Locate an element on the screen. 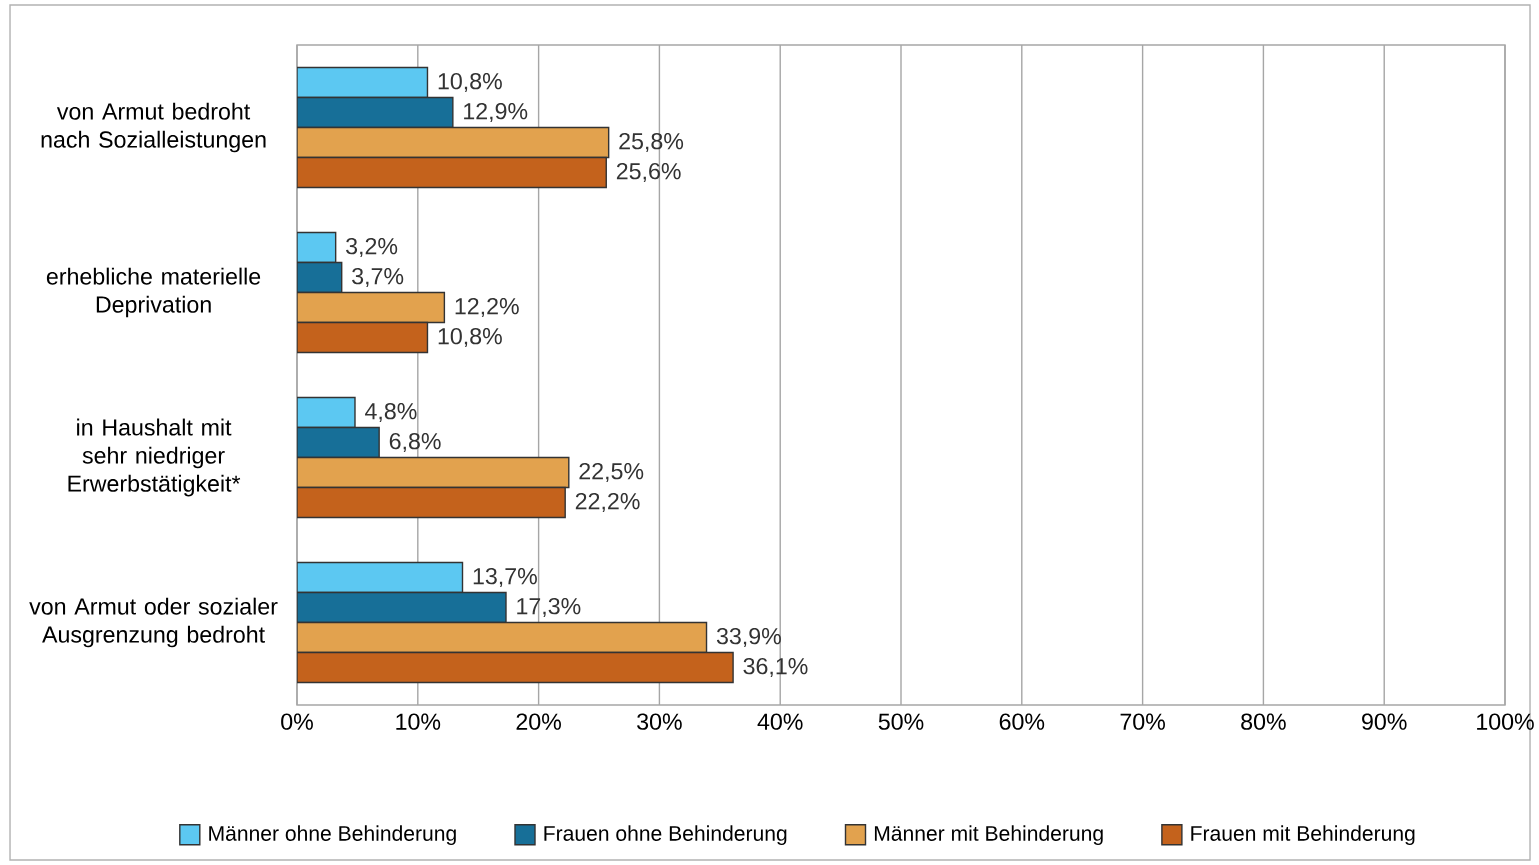 This screenshot has height=865, width=1539. x-tick-label: 90% is located at coordinates (1384, 721).